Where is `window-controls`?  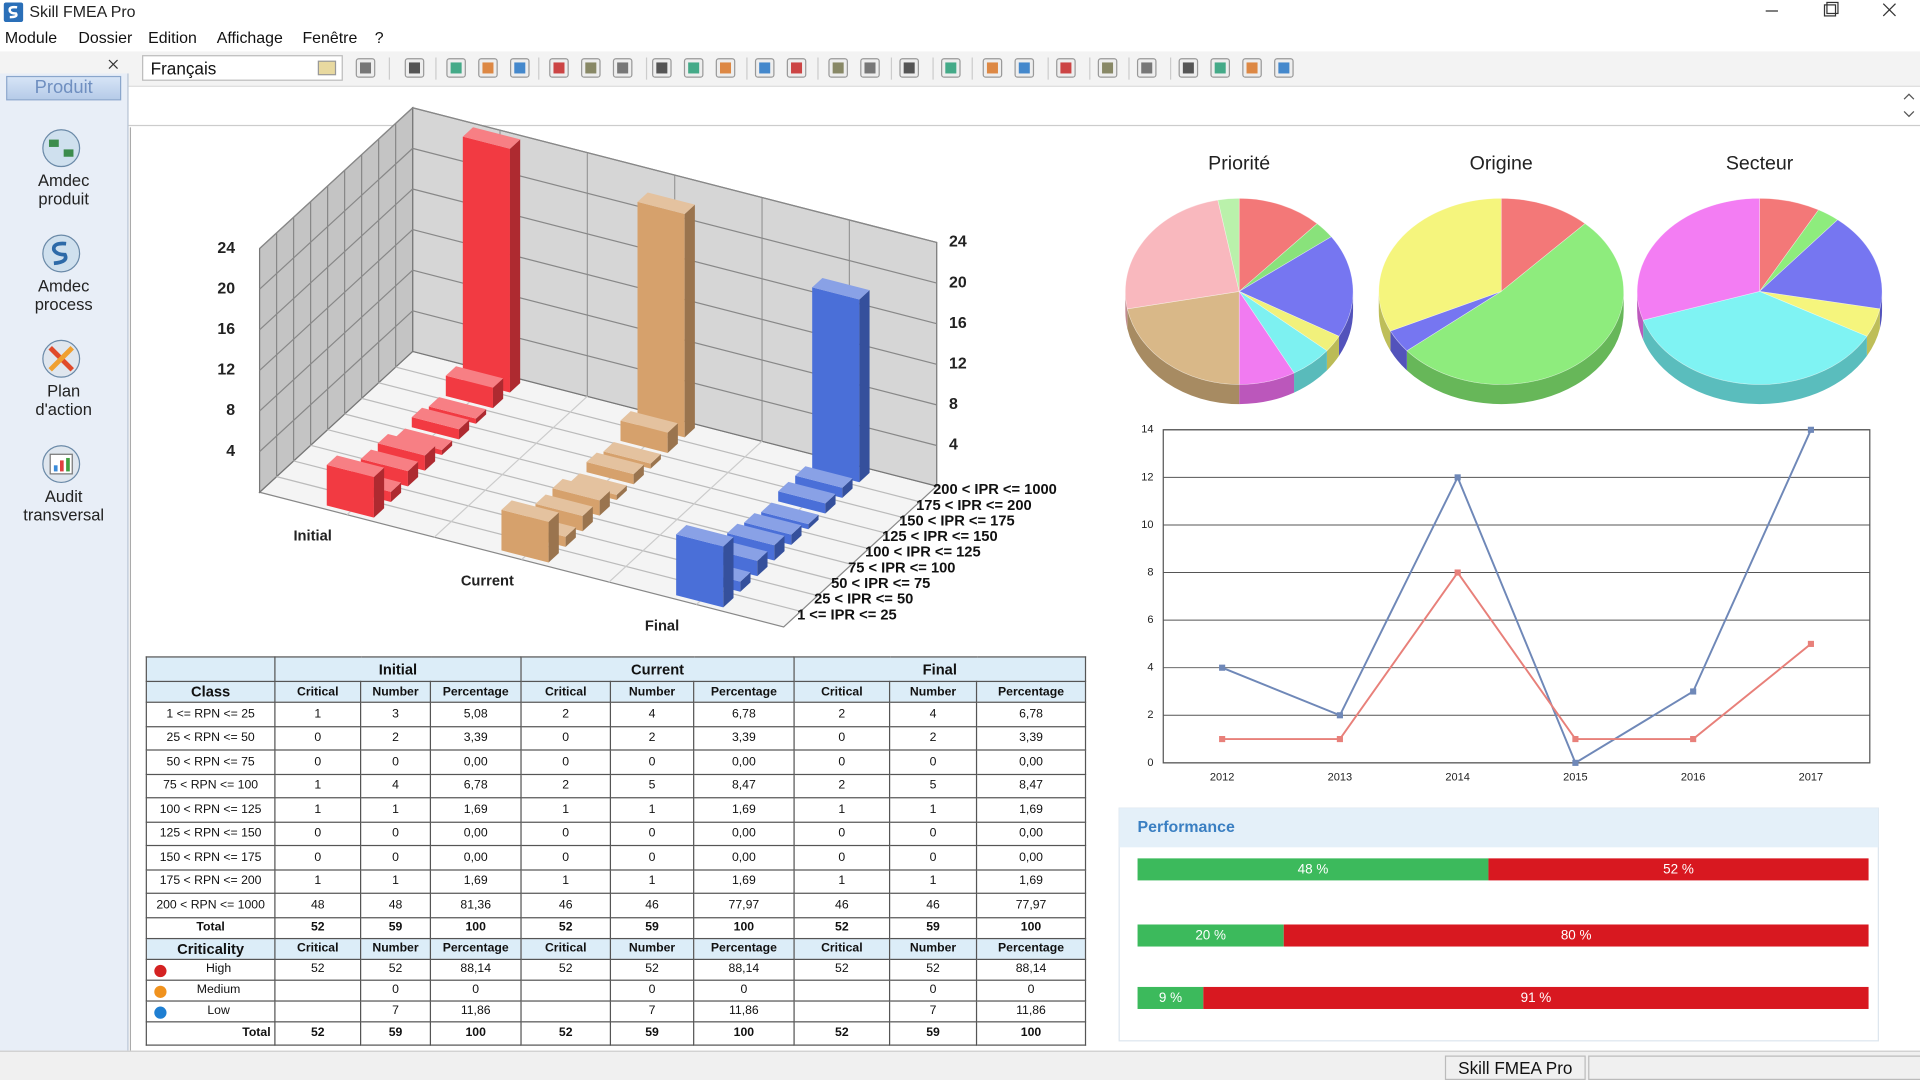
window-controls is located at coordinates (1829, 12).